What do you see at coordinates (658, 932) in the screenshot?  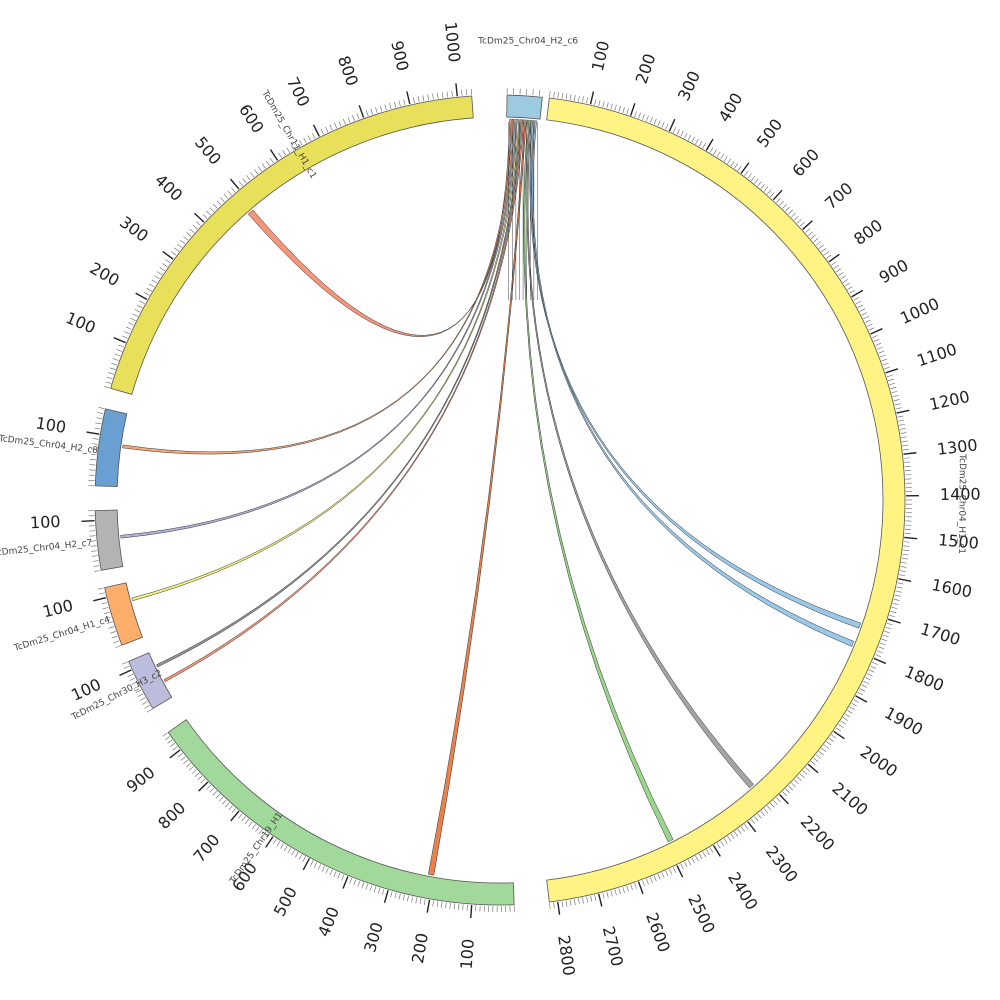 I see `tick-label: 2600` at bounding box center [658, 932].